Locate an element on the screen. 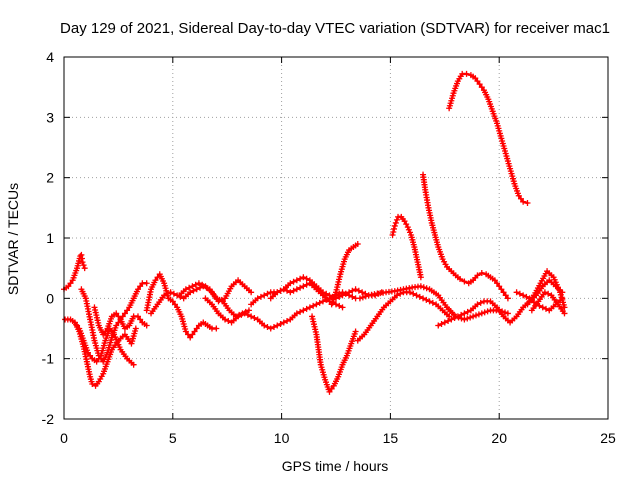 This screenshot has height=480, width=640. y-tick-label: -2 is located at coordinates (48, 419).